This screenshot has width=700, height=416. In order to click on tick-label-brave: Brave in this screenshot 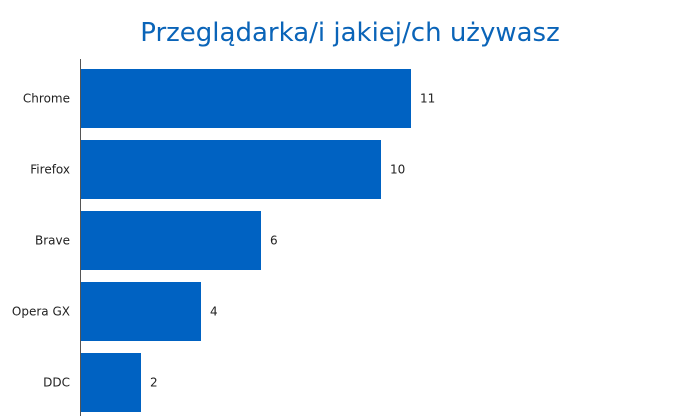, I will do `click(52, 241)`.